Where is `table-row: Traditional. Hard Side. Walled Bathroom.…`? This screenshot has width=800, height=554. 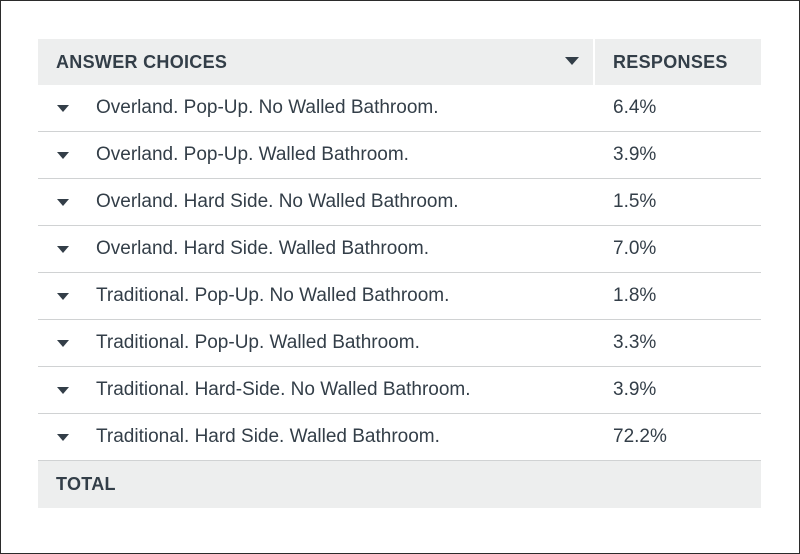
table-row: Traditional. Hard Side. Walled Bathroom.… is located at coordinates (399, 437).